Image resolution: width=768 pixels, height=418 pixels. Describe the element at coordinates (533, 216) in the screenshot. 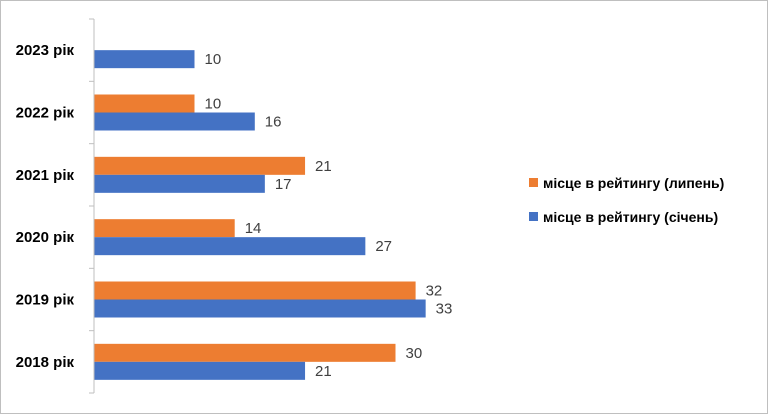

I see `legend-swatch-january` at that location.